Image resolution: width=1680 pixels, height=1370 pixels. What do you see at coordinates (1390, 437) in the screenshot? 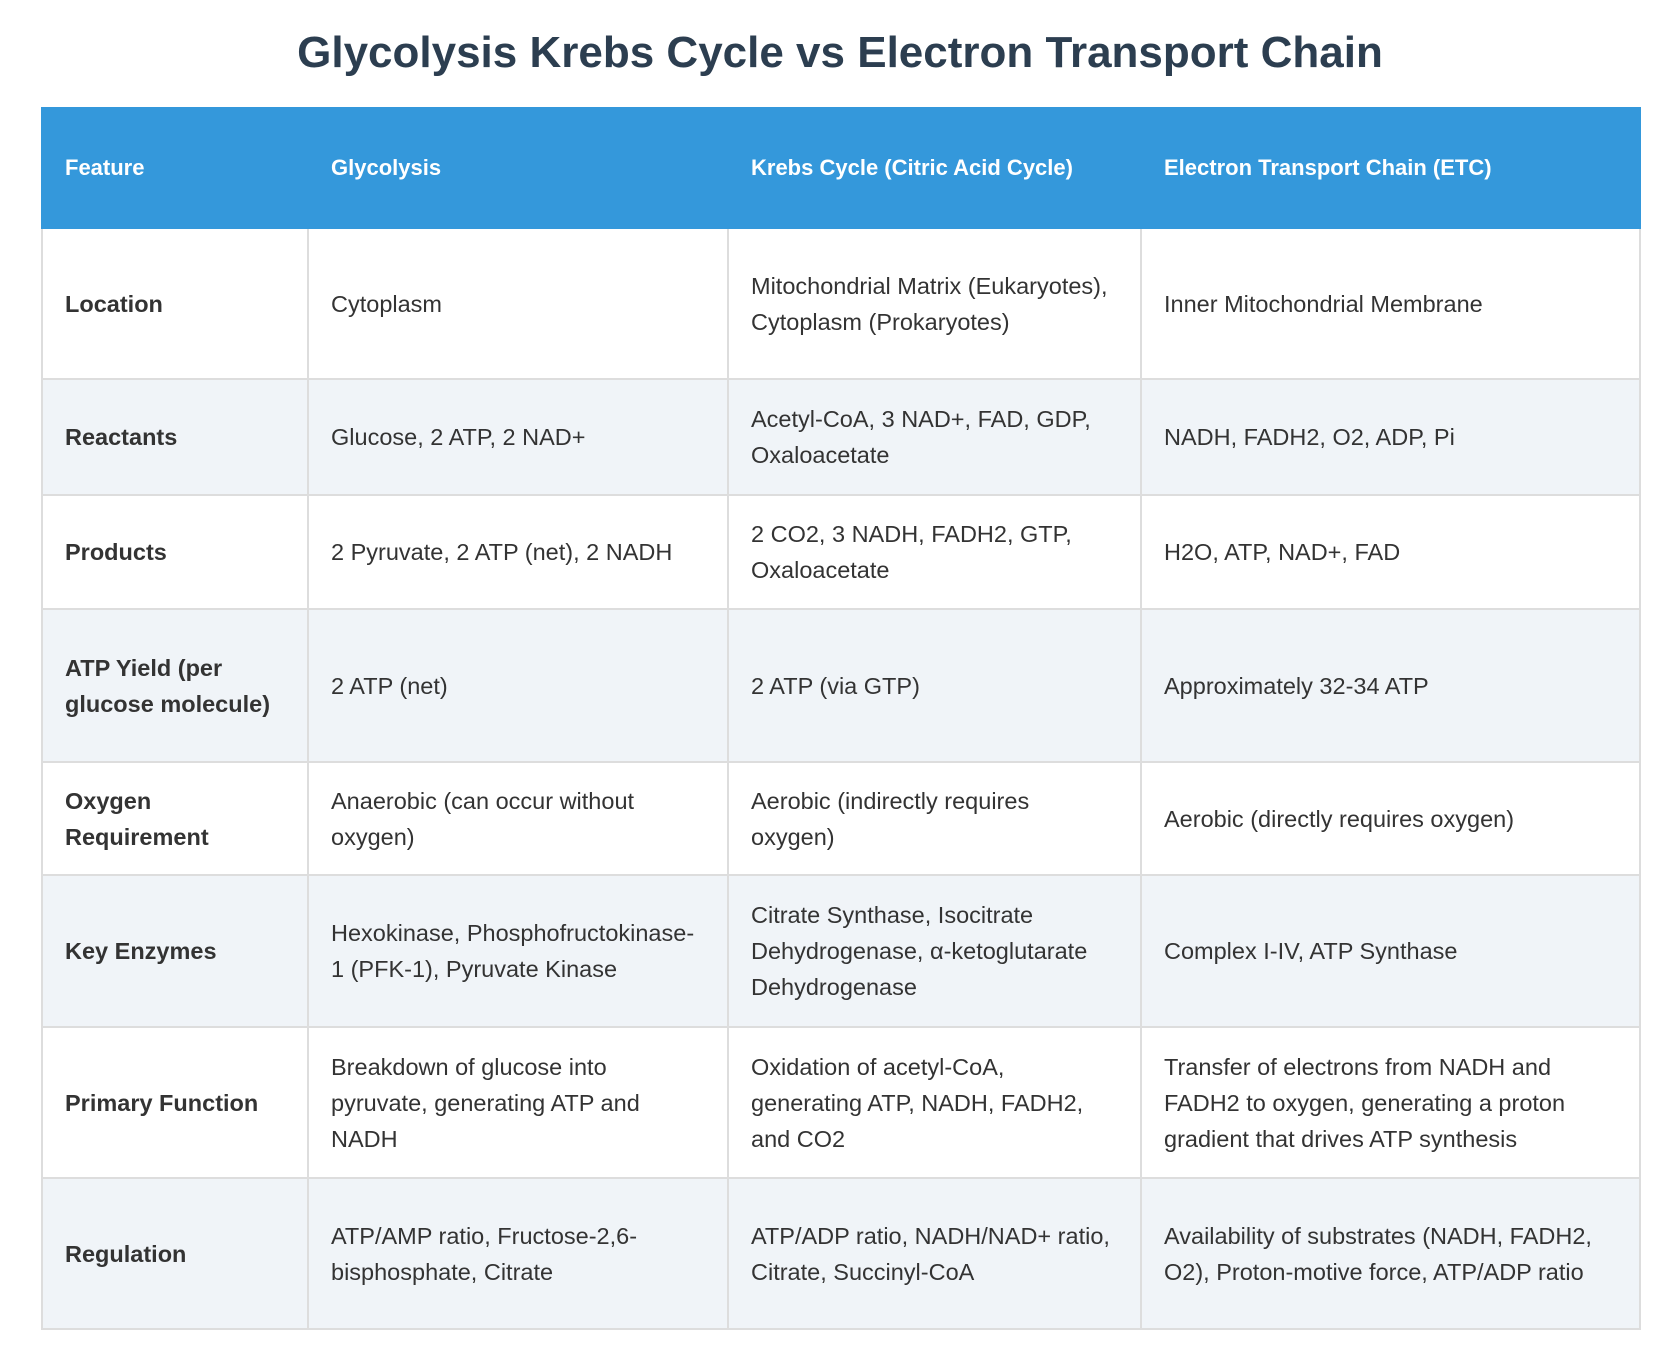
I see `table-cell: NADH, FADH2, O2, ADP, Pi` at bounding box center [1390, 437].